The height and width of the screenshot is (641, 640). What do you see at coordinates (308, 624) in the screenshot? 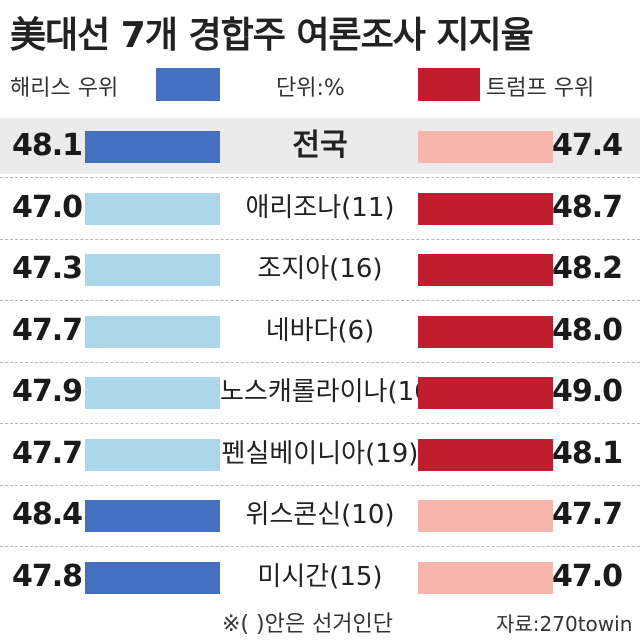
I see `footer-note: ※( )안은 선거인단` at bounding box center [308, 624].